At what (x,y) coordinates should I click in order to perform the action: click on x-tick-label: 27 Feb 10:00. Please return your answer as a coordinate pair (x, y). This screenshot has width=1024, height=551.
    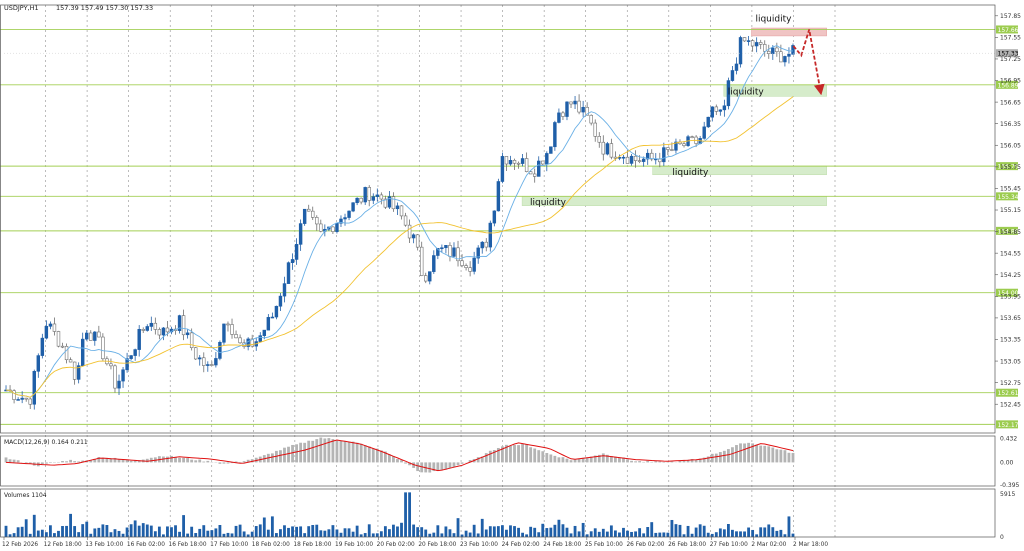
    Looking at the image, I should click on (729, 545).